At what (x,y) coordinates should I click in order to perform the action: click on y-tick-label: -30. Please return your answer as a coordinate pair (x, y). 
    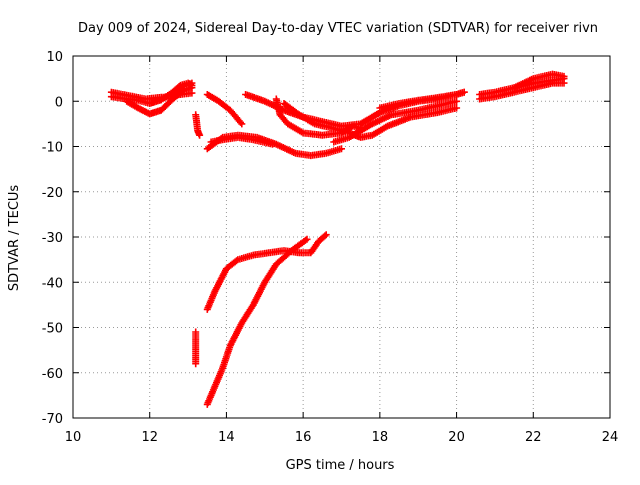
    Looking at the image, I should click on (52, 238).